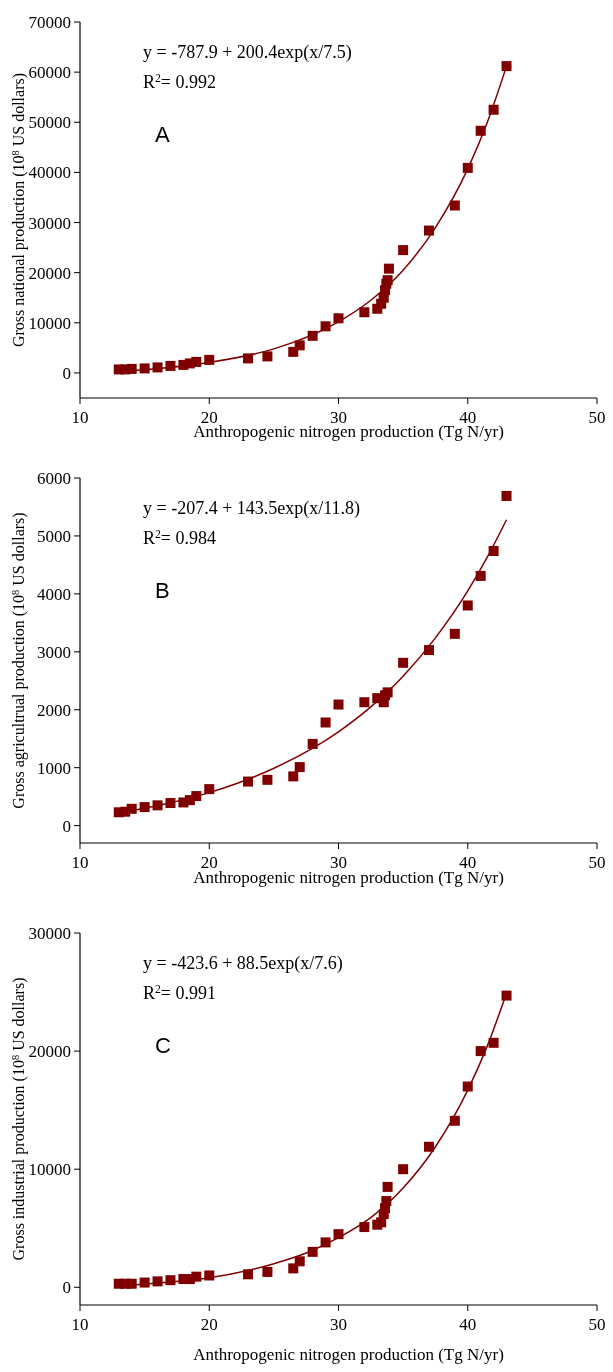 Image resolution: width=613 pixels, height=1372 pixels. Describe the element at coordinates (49, 123) in the screenshot. I see `y-tick-label: 50000` at that location.